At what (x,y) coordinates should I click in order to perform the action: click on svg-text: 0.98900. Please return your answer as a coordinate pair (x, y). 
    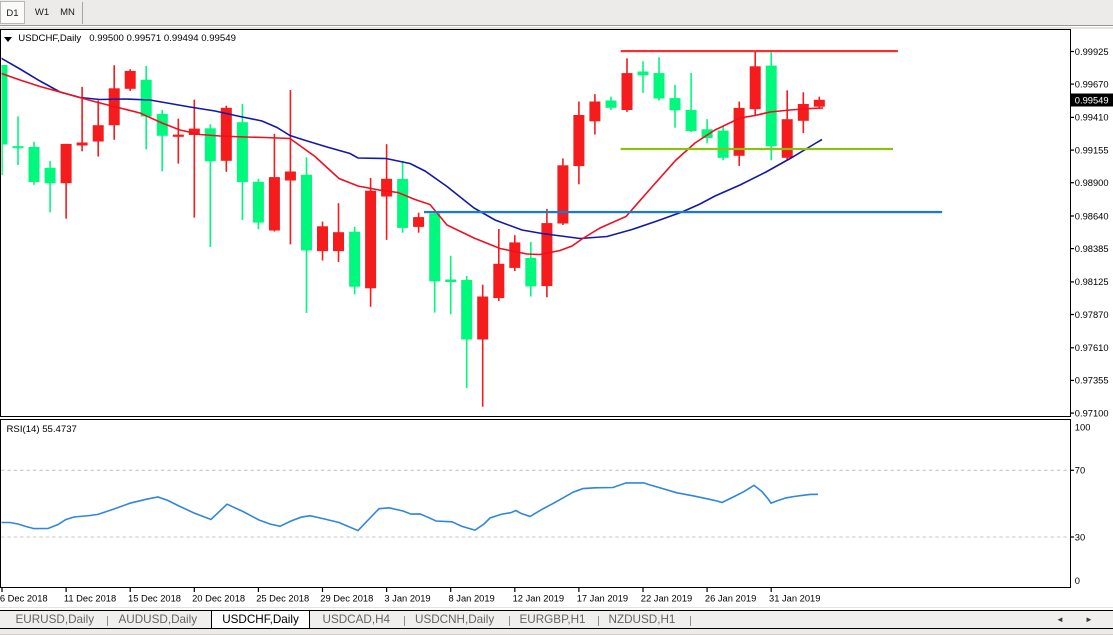
    Looking at the image, I should click on (1092, 183).